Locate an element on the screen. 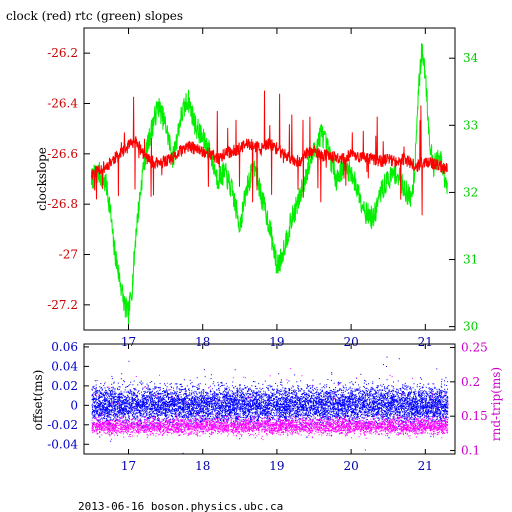  top-y2-tick-label: 32 is located at coordinates (470, 192).